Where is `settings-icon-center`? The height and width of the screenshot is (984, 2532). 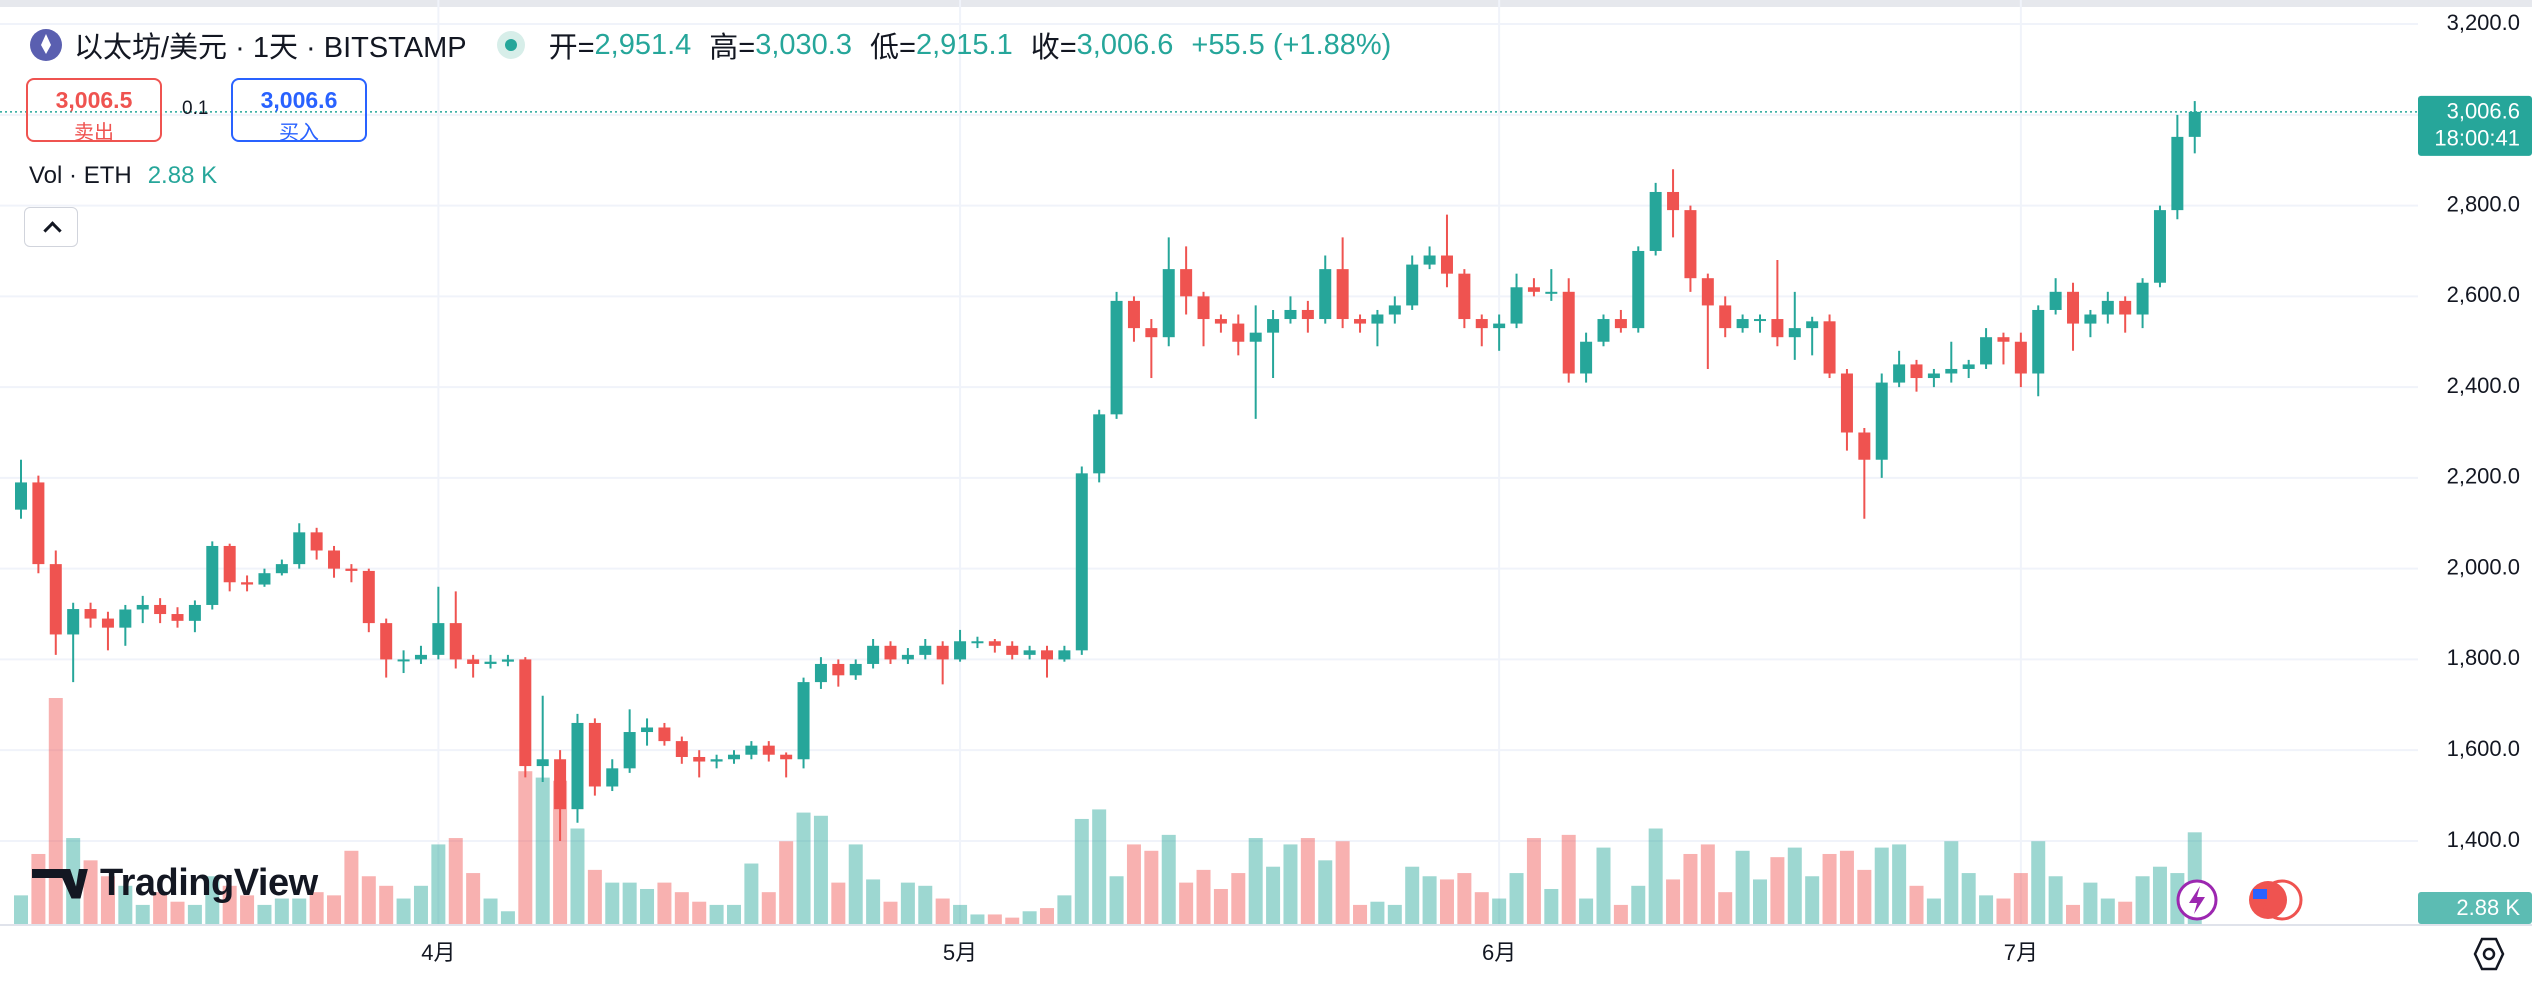
settings-icon-center is located at coordinates (2489, 954).